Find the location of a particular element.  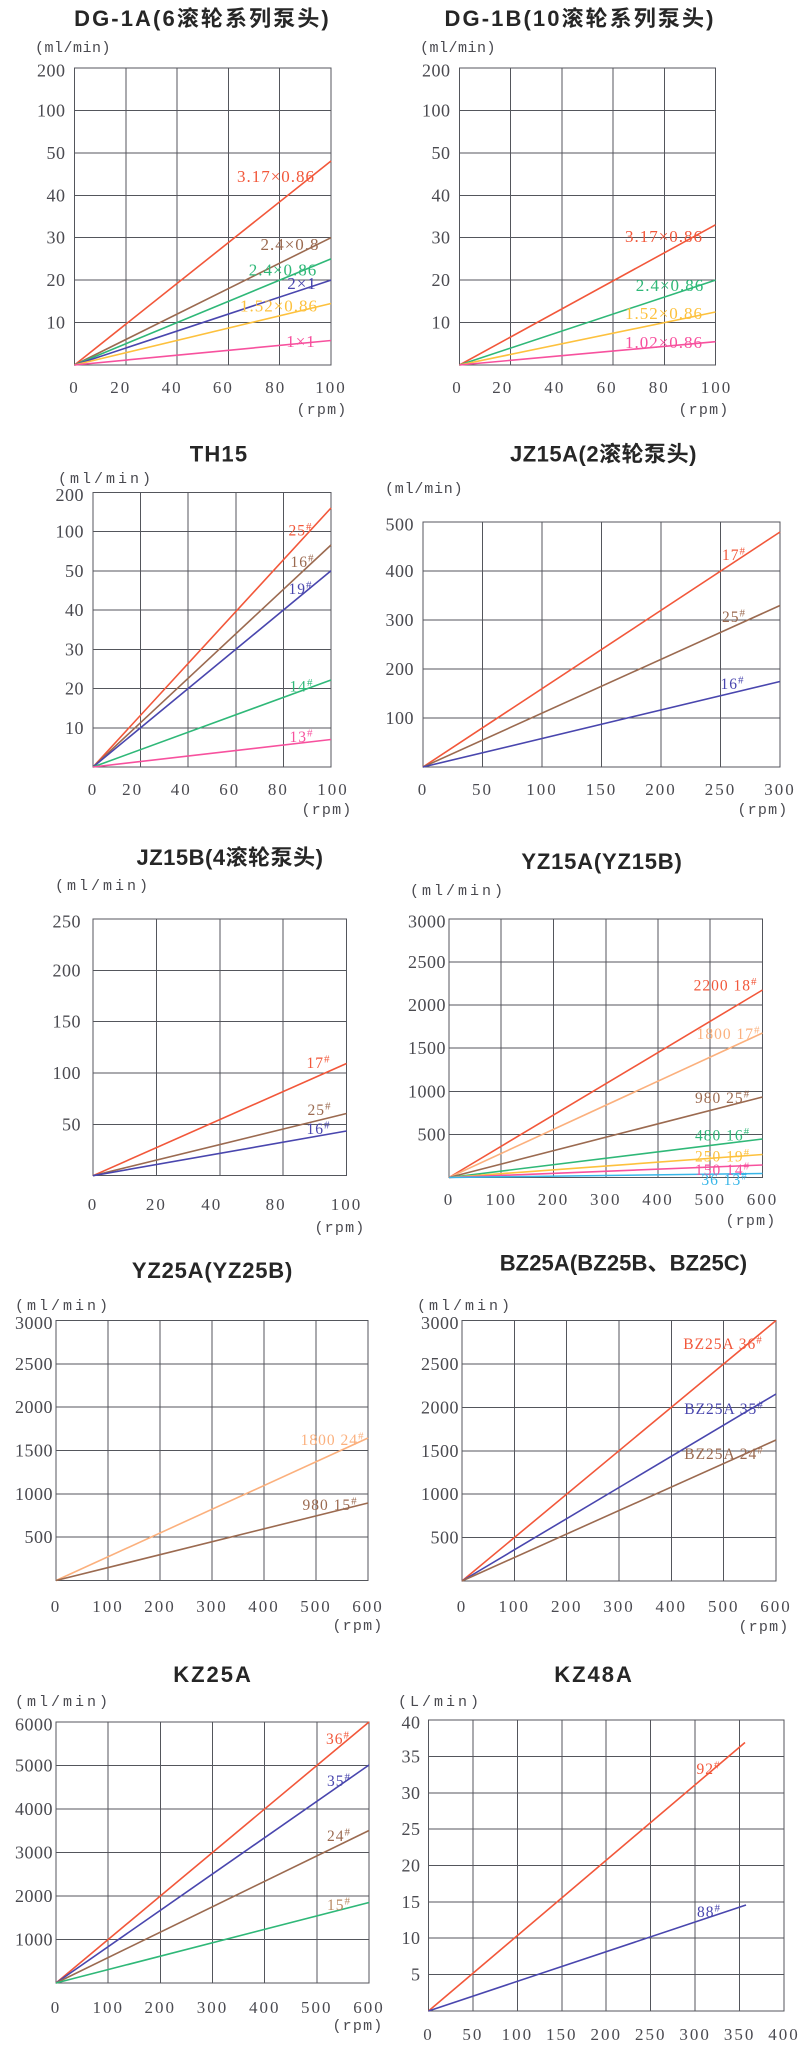

svg-text: 60 is located at coordinates (223, 387).